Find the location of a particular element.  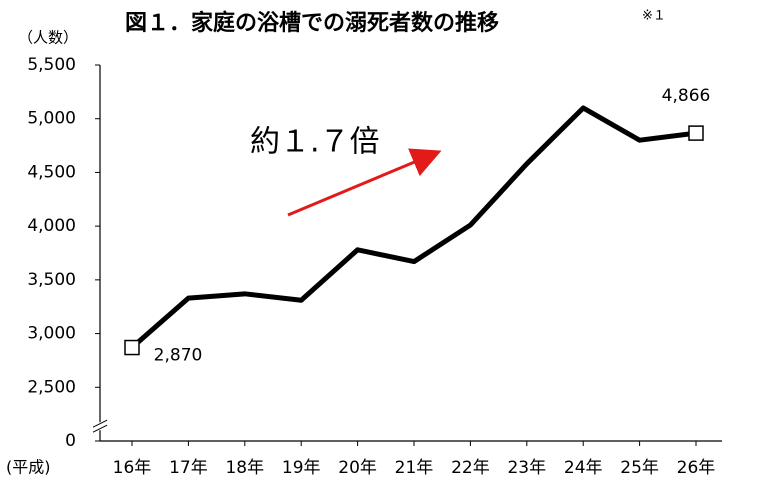

axis-break-gap is located at coordinates (100, 426).